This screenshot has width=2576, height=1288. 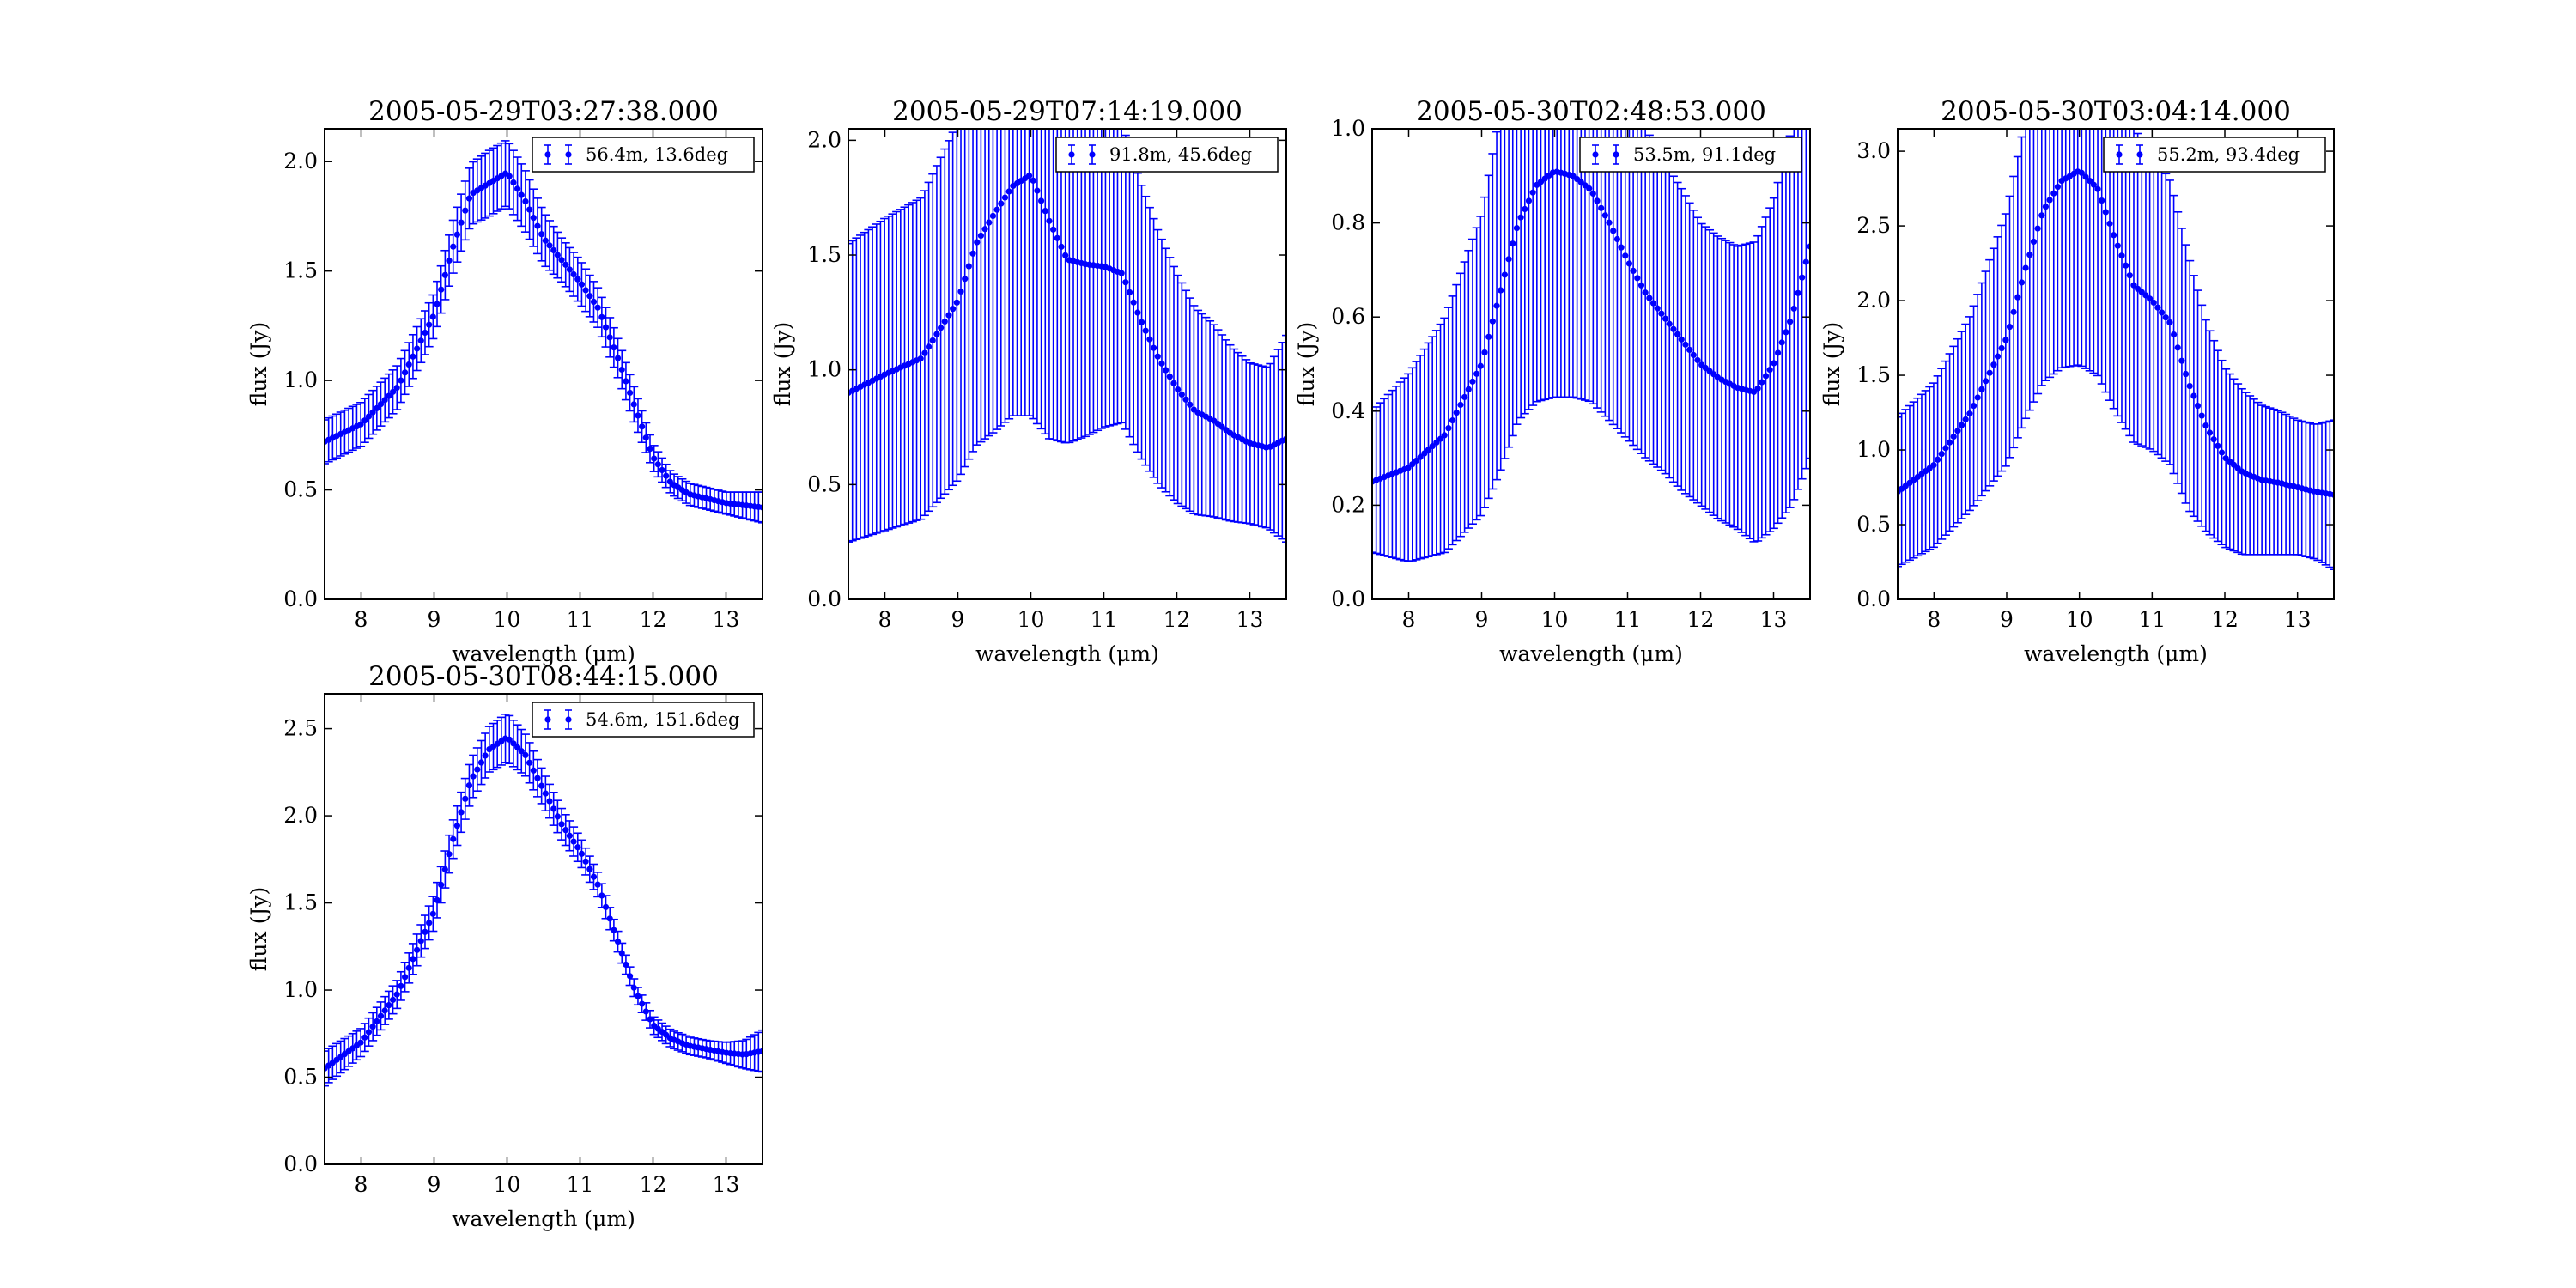 I want to click on data-series, so click(x=1591, y=345).